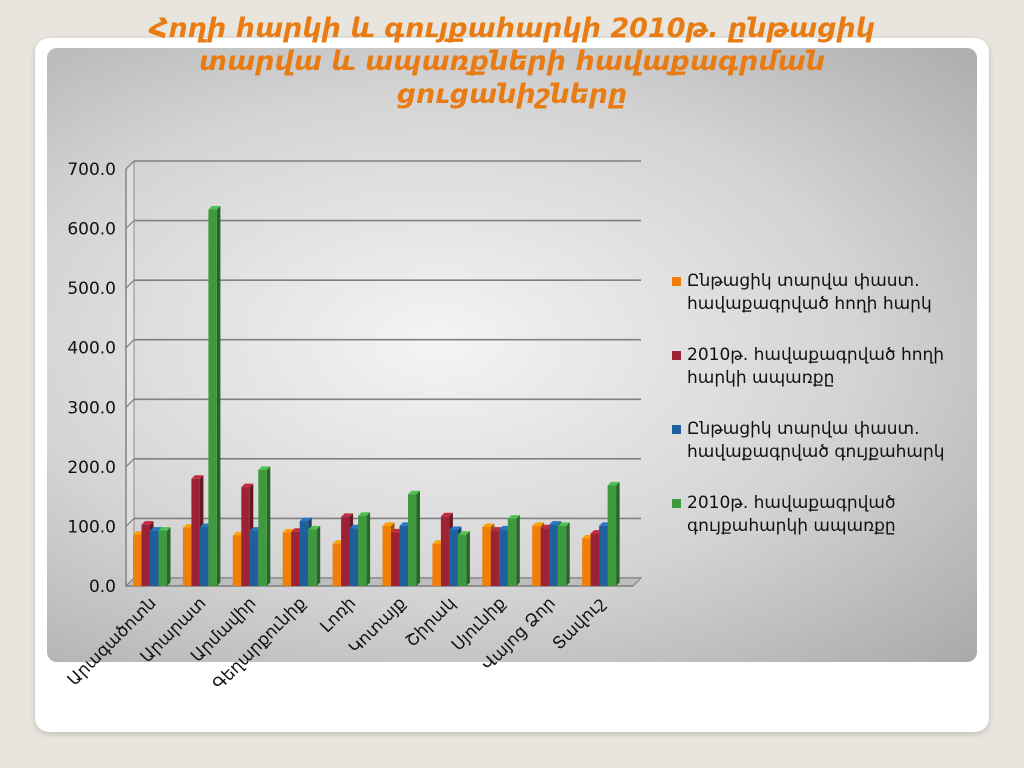 The image size is (1024, 768). Describe the element at coordinates (91, 230) in the screenshot. I see `y-tick-label: 600.0` at that location.